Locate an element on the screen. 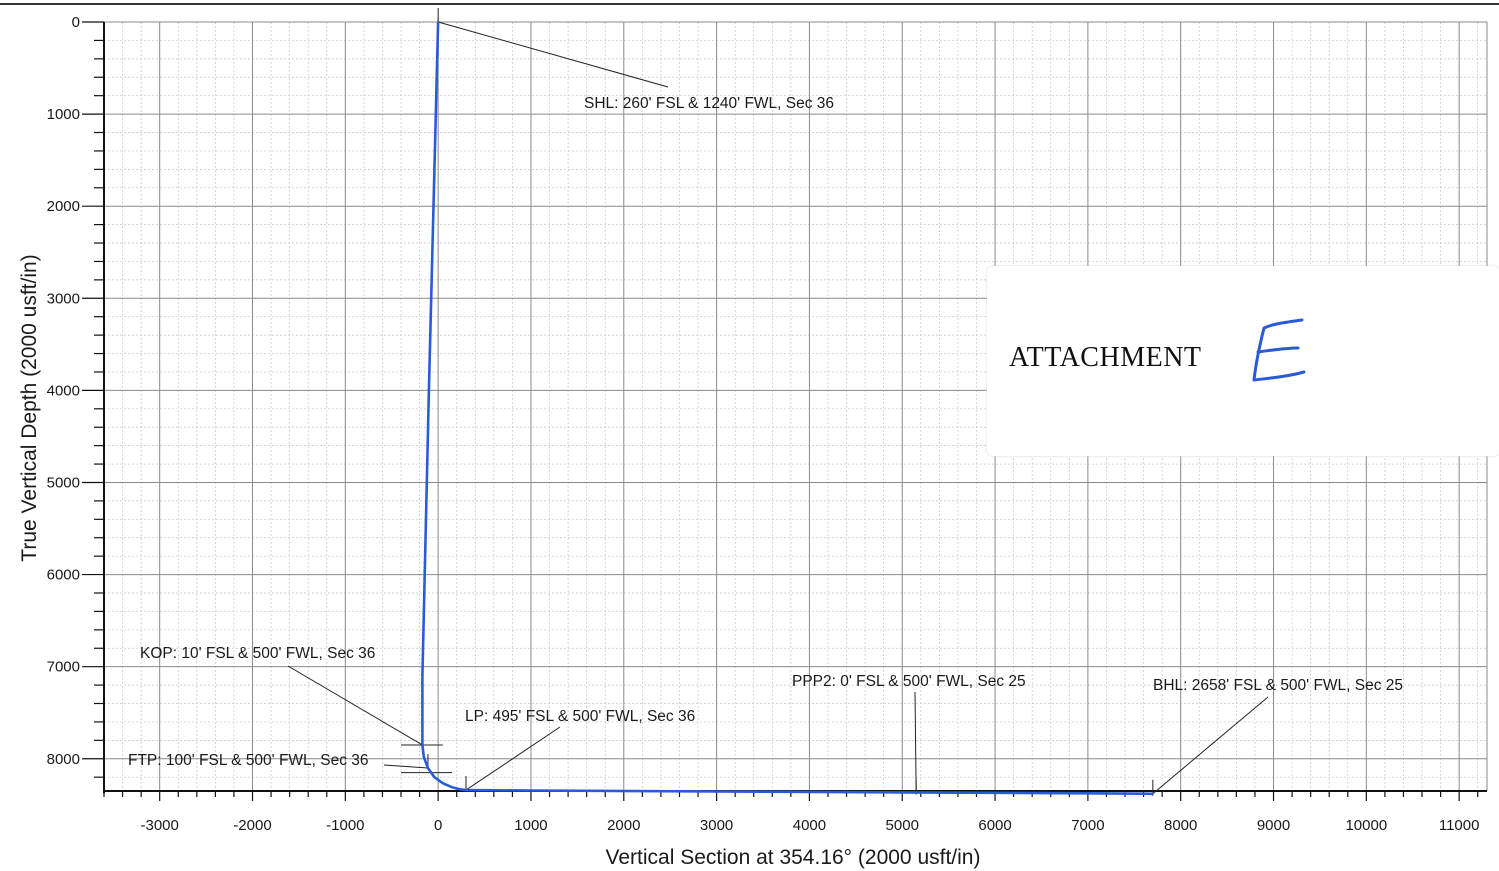 The height and width of the screenshot is (871, 1499). y-tick-label: 7000 is located at coordinates (63, 667).